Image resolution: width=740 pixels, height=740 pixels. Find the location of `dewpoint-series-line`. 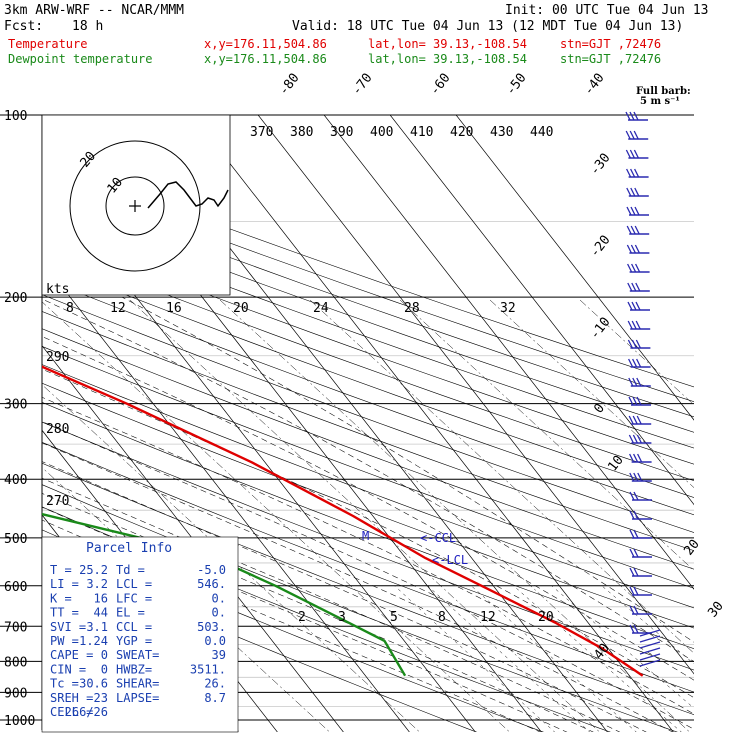

dewpoint-series-line is located at coordinates (224, 594).